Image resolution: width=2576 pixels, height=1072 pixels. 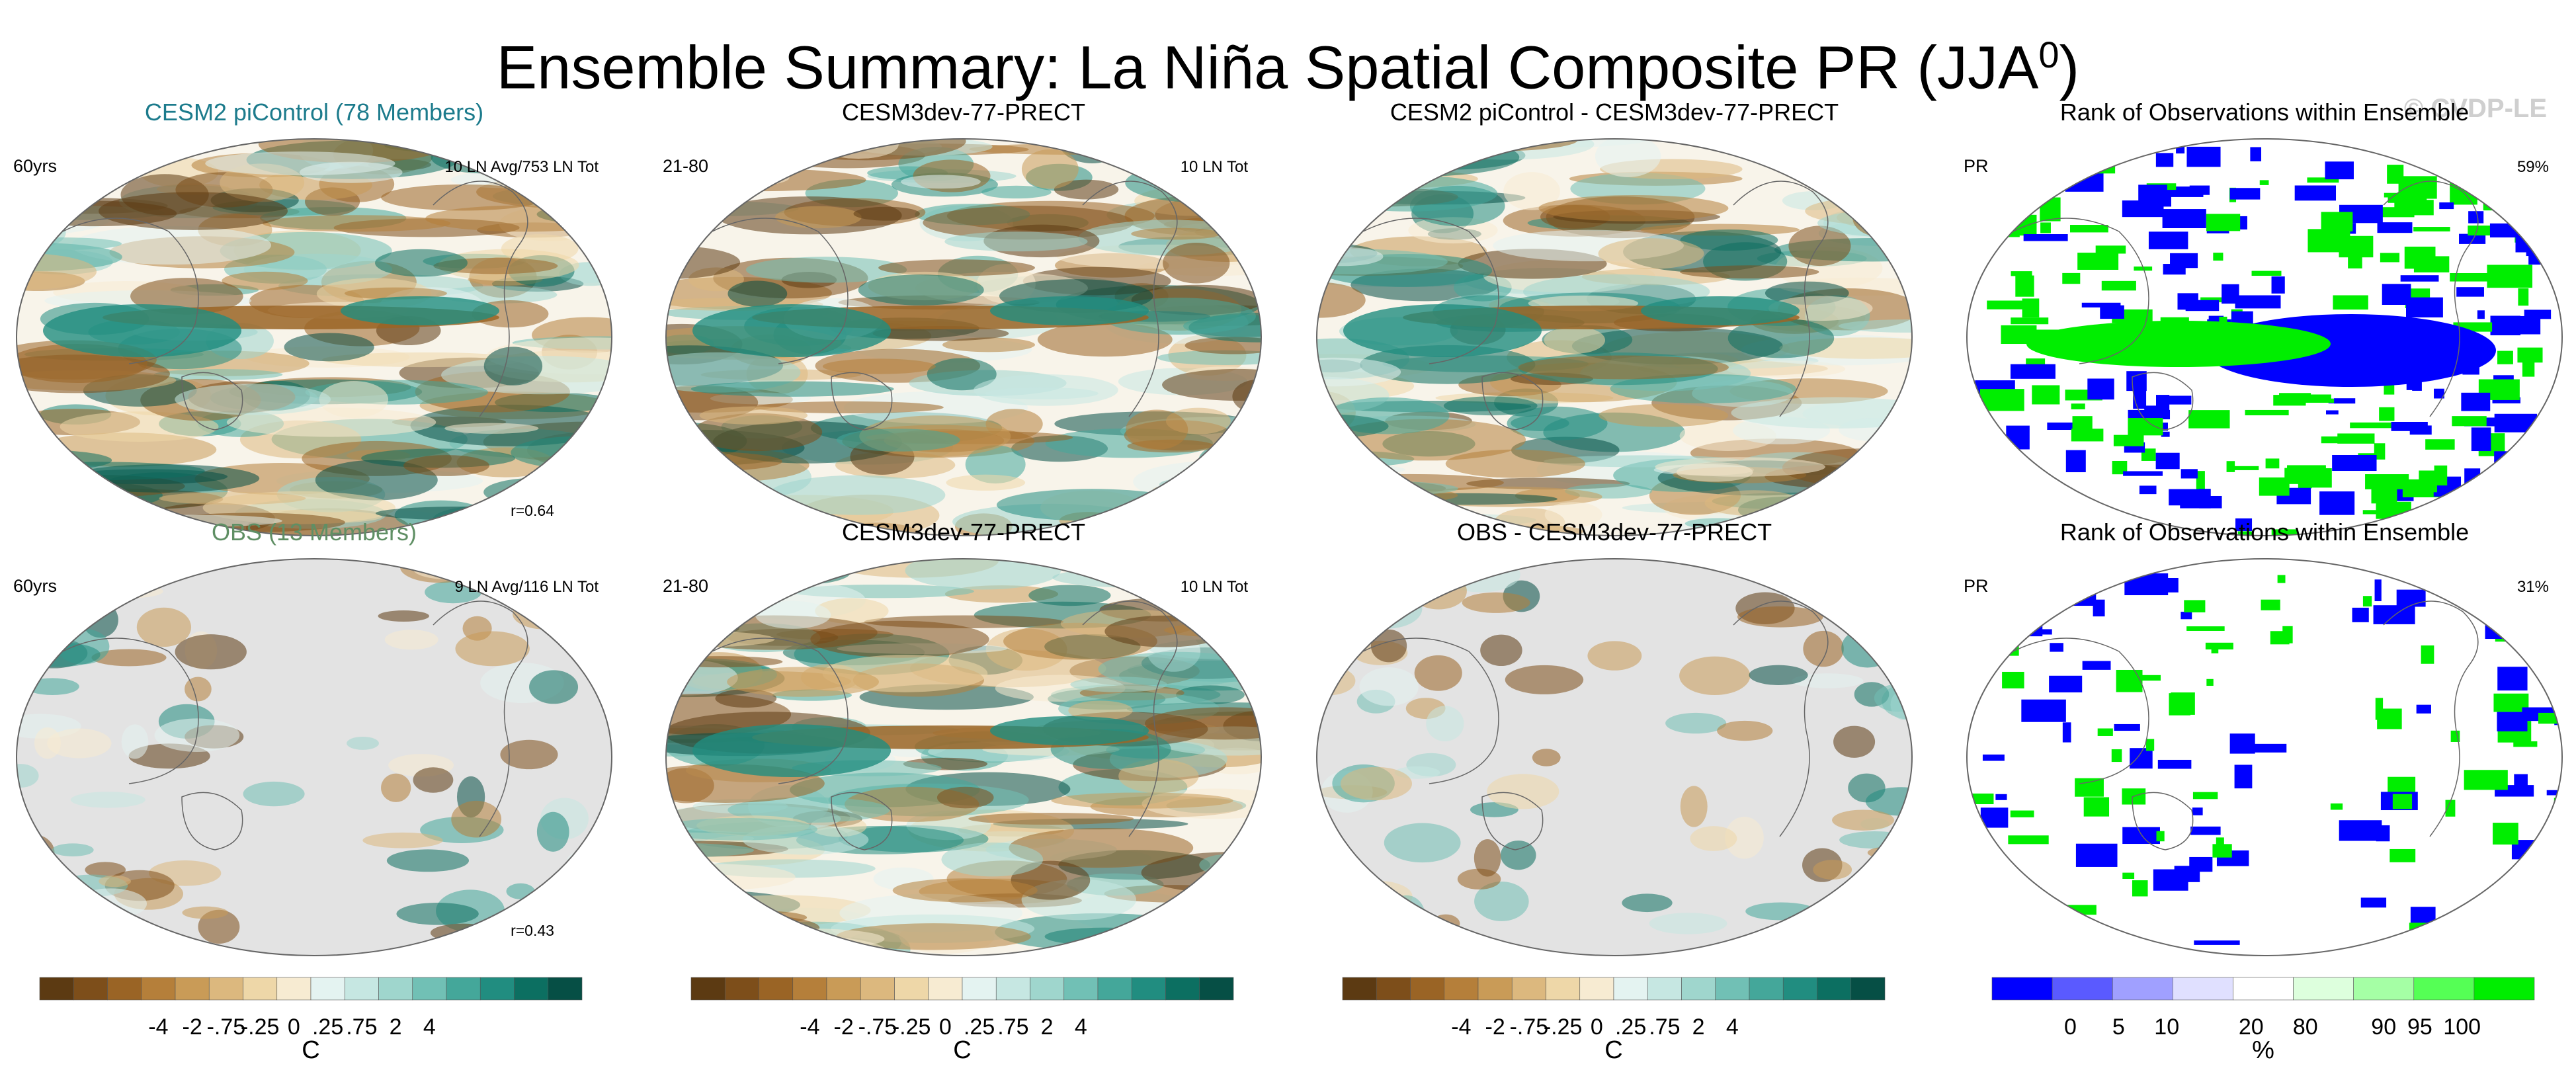 What do you see at coordinates (295, 306) in the screenshot?
I see `coastlines` at bounding box center [295, 306].